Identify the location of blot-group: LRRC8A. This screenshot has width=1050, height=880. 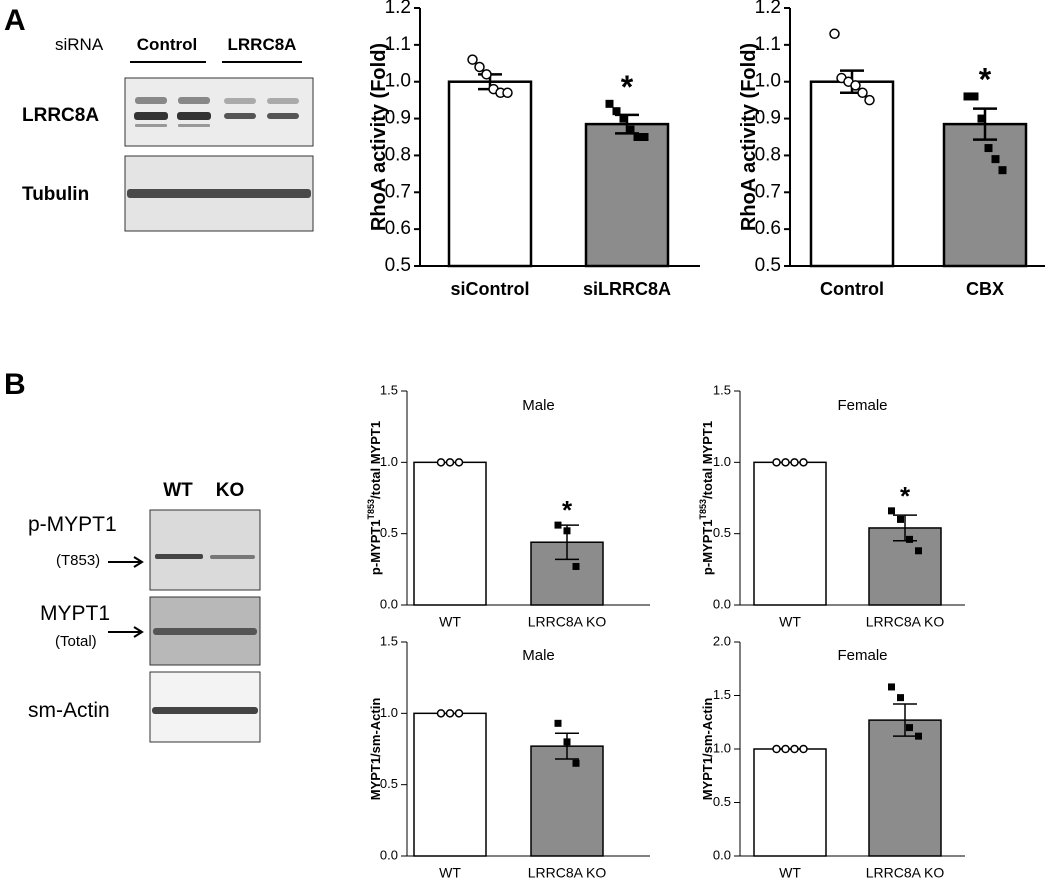
(262, 44).